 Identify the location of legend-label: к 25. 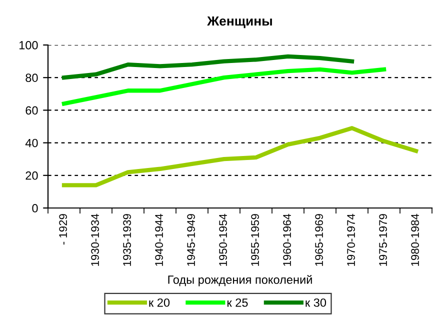
(237, 302).